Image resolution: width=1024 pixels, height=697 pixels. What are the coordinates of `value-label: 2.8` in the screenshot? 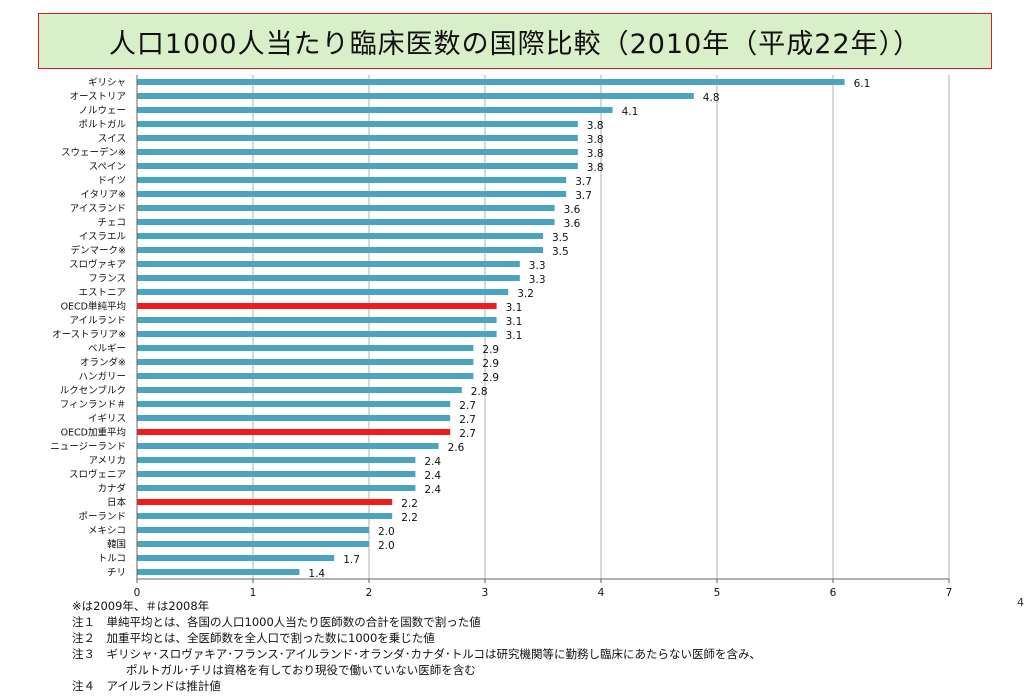 It's located at (479, 392).